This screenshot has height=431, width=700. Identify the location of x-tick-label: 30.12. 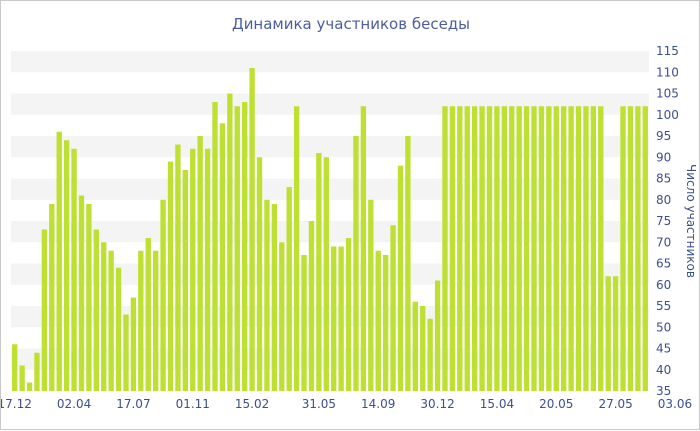
(437, 404).